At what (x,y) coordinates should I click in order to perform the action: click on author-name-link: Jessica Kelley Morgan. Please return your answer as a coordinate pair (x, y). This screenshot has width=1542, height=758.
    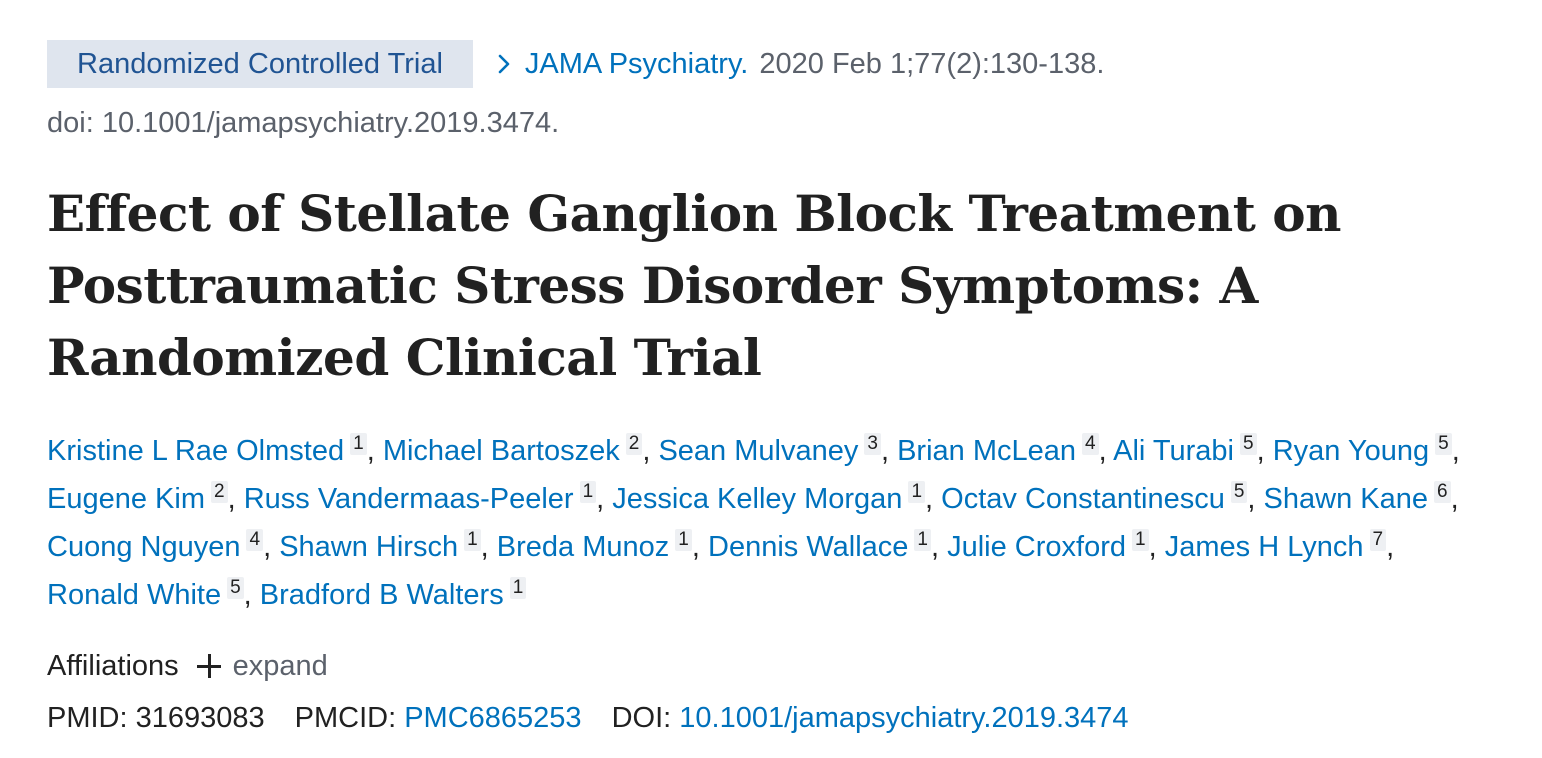
    Looking at the image, I should click on (757, 499).